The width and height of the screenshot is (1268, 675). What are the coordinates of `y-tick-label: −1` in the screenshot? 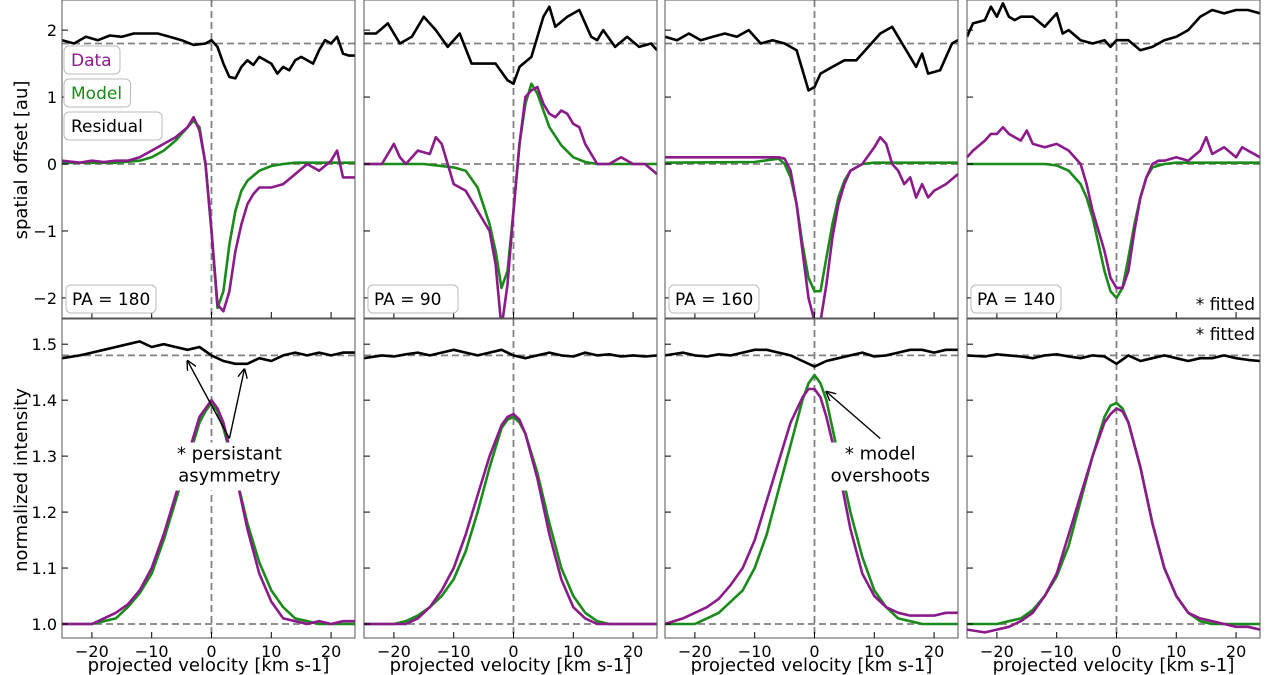 It's located at (45, 231).